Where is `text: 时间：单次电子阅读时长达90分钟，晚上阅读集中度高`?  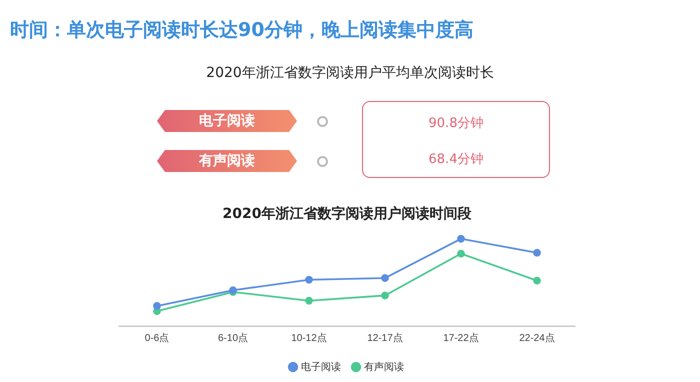 text: 时间：单次电子阅读时长达90分钟，晚上阅读集中度高 is located at coordinates (242, 30).